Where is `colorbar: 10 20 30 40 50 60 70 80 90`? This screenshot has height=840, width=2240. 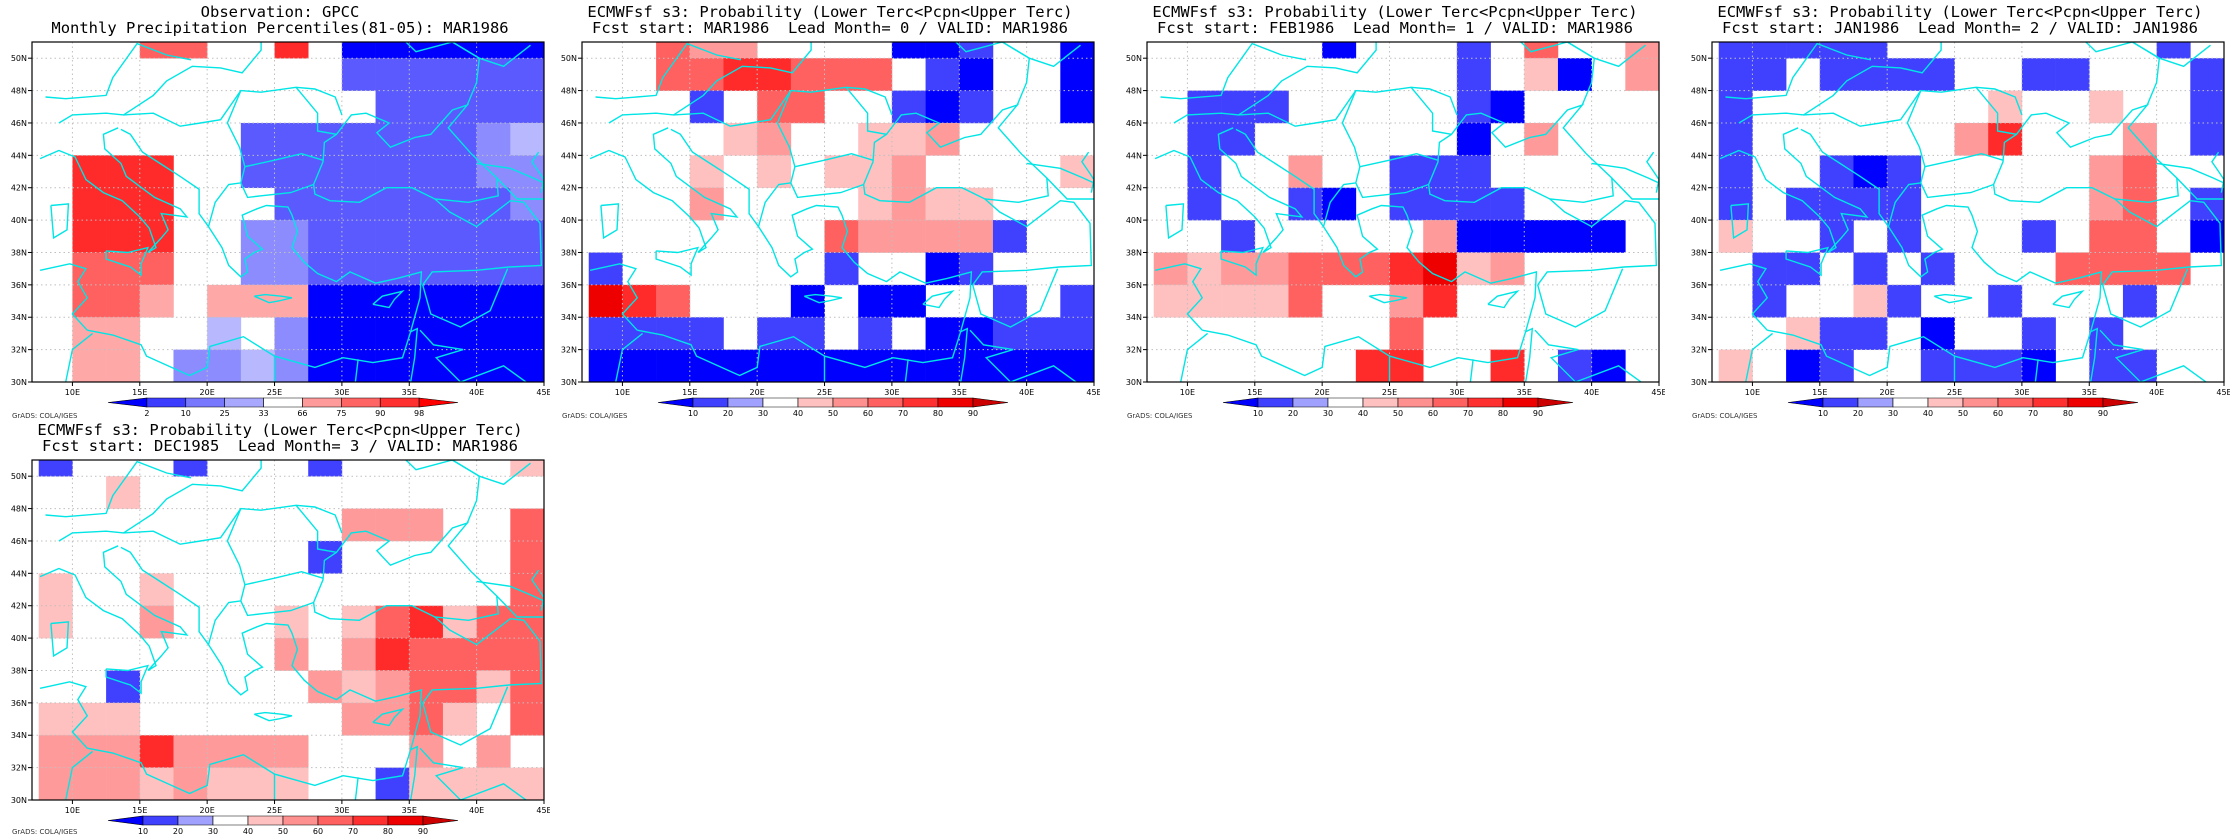 colorbar: 10 20 30 40 50 60 70 80 90 is located at coordinates (1398, 407).